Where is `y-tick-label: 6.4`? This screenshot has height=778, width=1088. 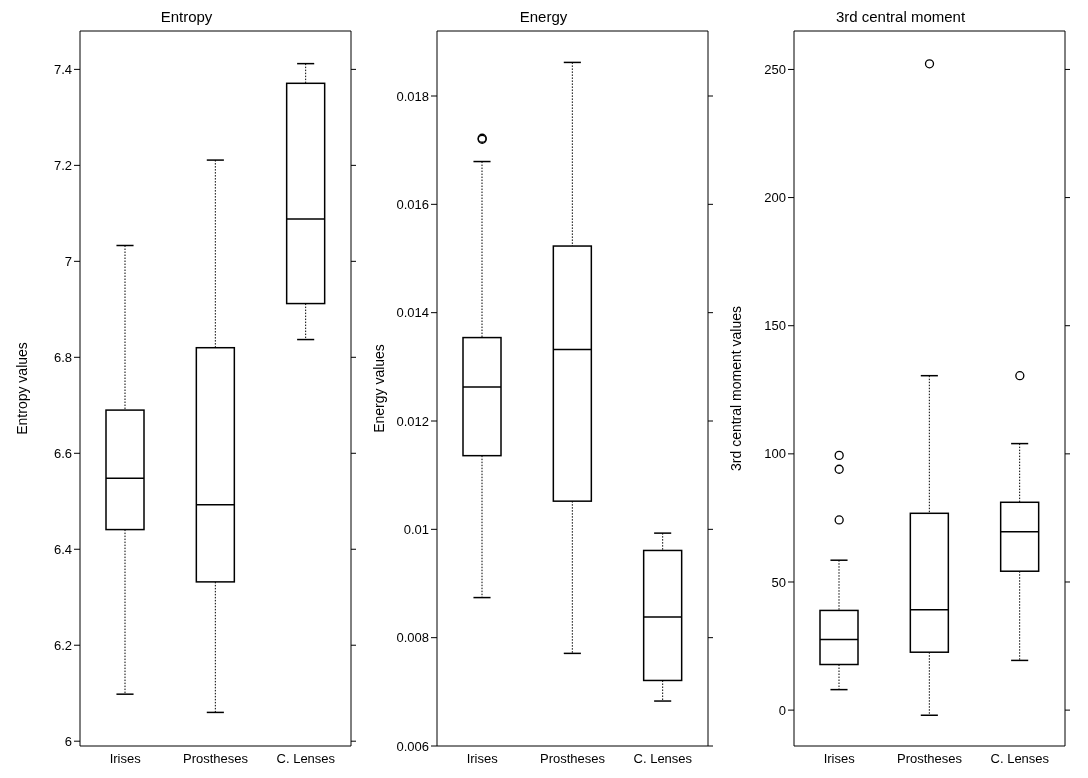 y-tick-label: 6.4 is located at coordinates (62, 549).